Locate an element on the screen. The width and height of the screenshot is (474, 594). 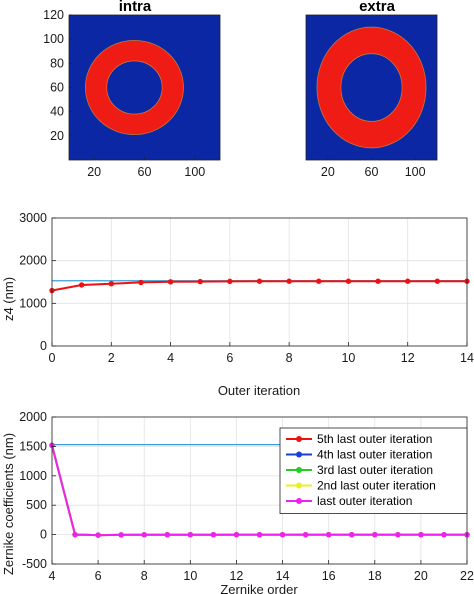
zernike-chart-xtick-label: 6 is located at coordinates (98, 576).